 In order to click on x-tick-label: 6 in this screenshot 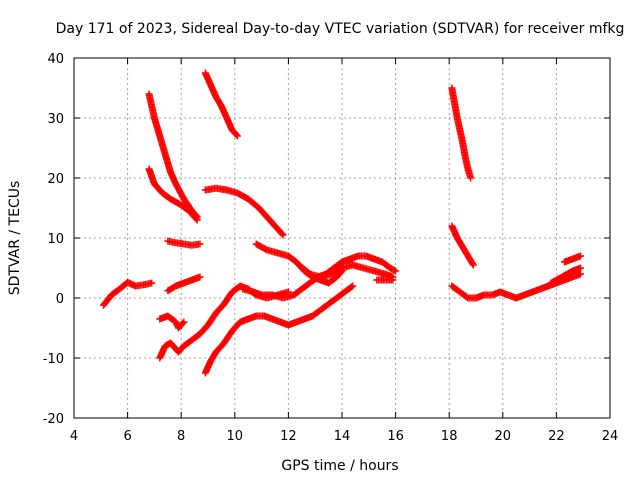, I will do `click(127, 436)`.